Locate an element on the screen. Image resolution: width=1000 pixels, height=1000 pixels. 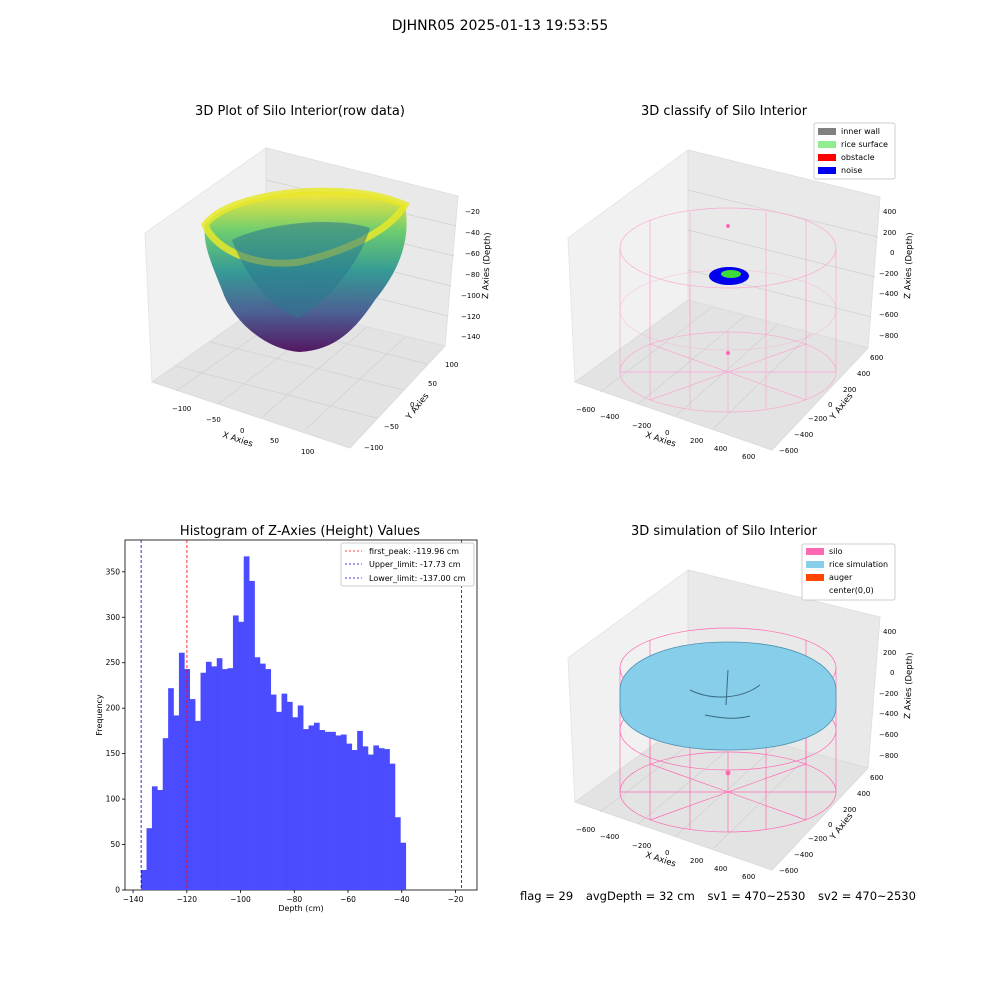
p4-legend-label: center(0,0) is located at coordinates (851, 590).